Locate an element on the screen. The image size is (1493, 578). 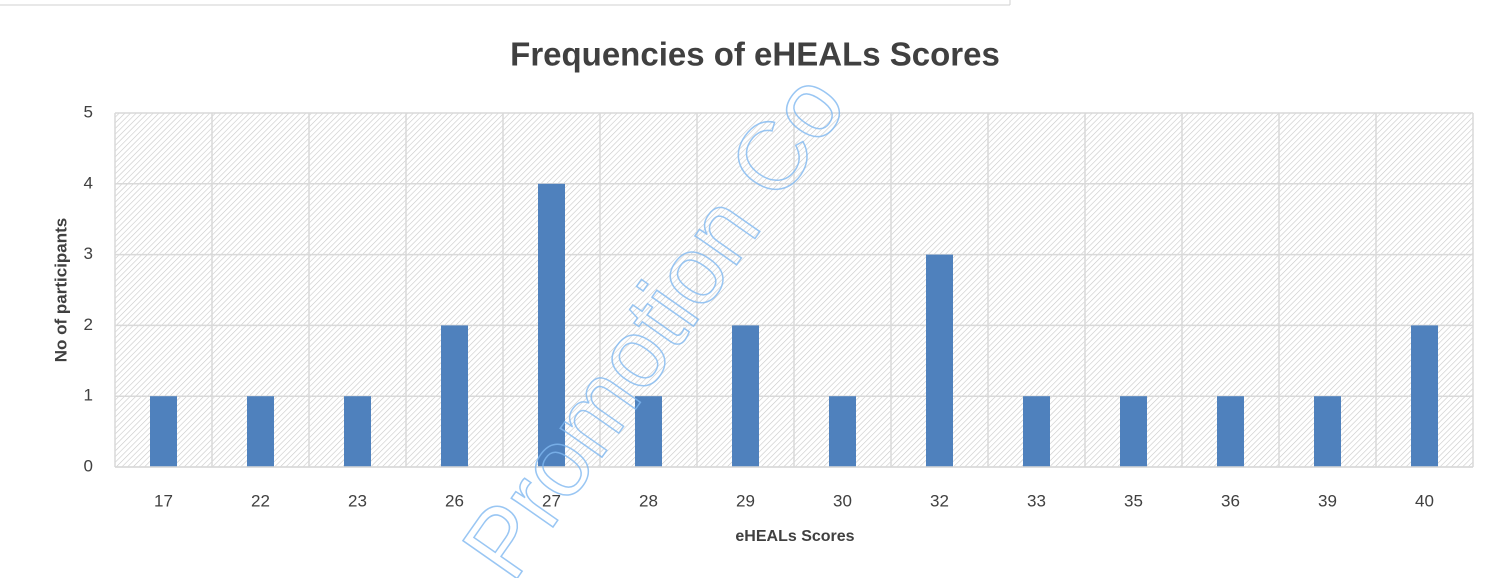
x-tick-label: 39 is located at coordinates (1327, 500).